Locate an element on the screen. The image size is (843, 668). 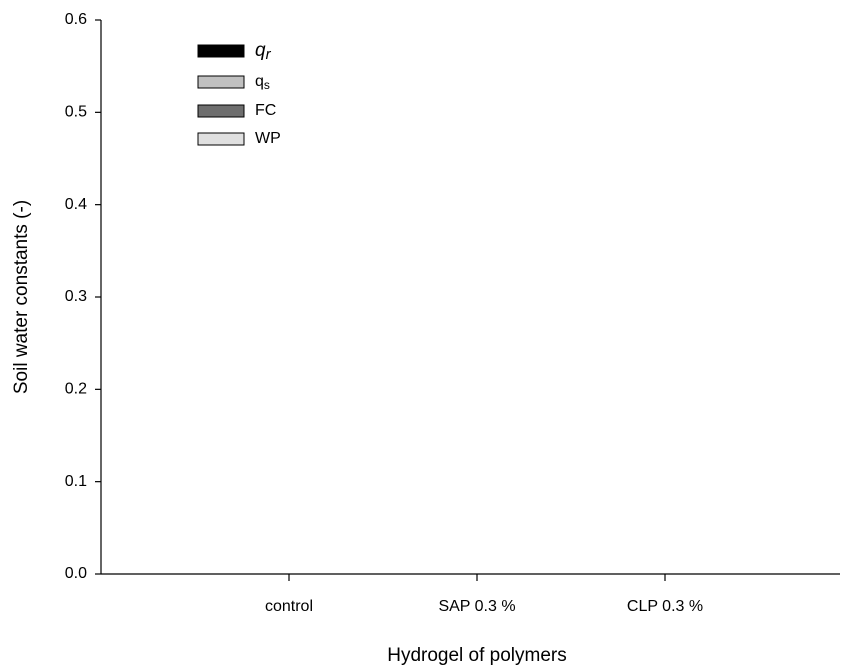
x-tick-label: SAP 0.3 % is located at coordinates (476, 606).